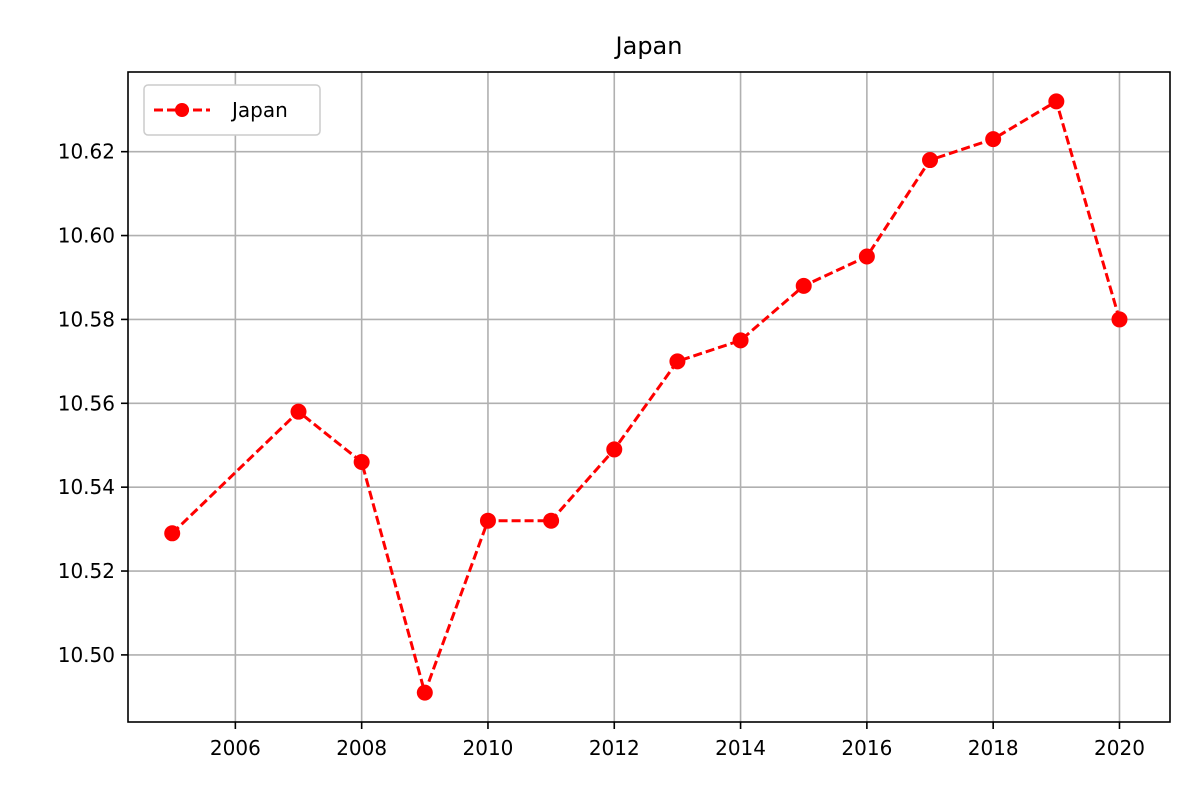 This screenshot has width=1200, height=800. What do you see at coordinates (614, 748) in the screenshot?
I see `x-tick-label: 2012` at bounding box center [614, 748].